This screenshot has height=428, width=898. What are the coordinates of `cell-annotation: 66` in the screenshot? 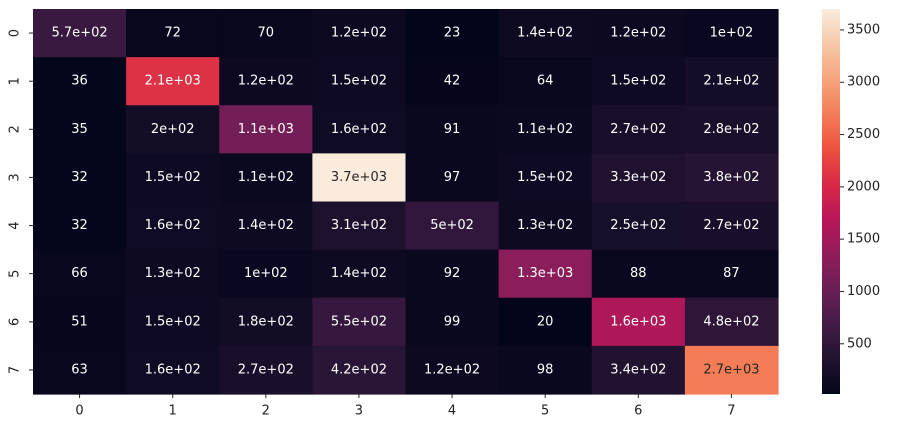 It's located at (79, 273).